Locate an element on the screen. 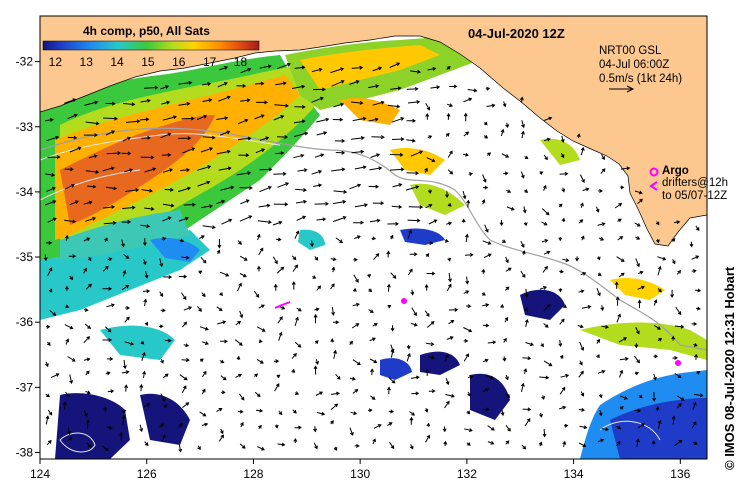 This screenshot has height=496, width=749. argo-float-marker is located at coordinates (404, 301).